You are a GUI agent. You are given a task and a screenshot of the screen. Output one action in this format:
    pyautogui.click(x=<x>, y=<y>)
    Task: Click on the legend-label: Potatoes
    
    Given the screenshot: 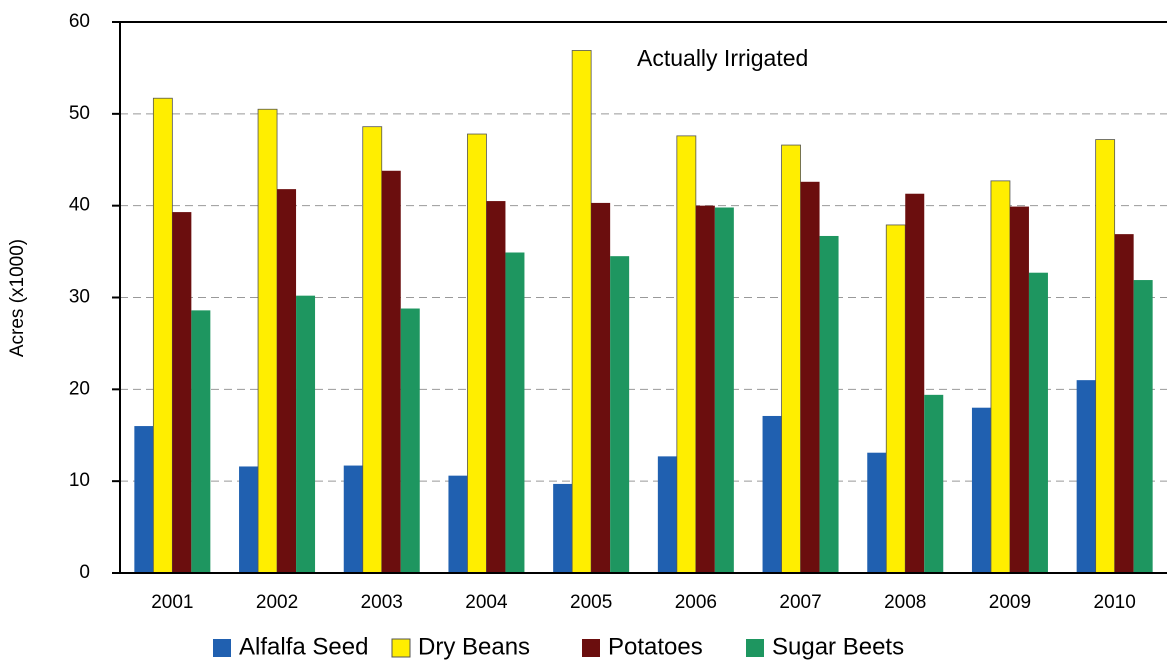 What is the action you would take?
    pyautogui.click(x=655, y=646)
    